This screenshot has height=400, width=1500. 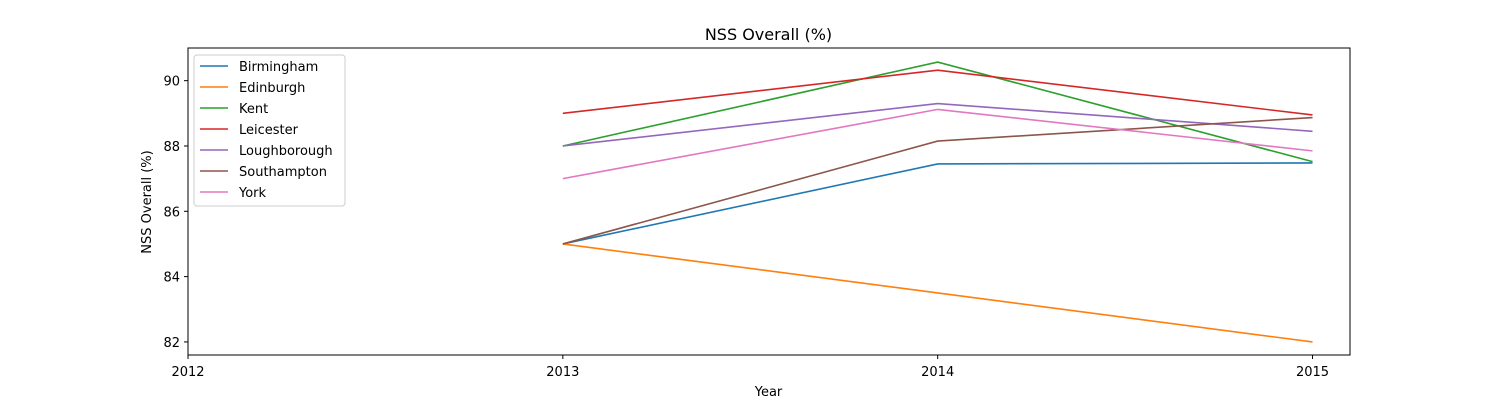 I want to click on series-line-kent, so click(x=937, y=112).